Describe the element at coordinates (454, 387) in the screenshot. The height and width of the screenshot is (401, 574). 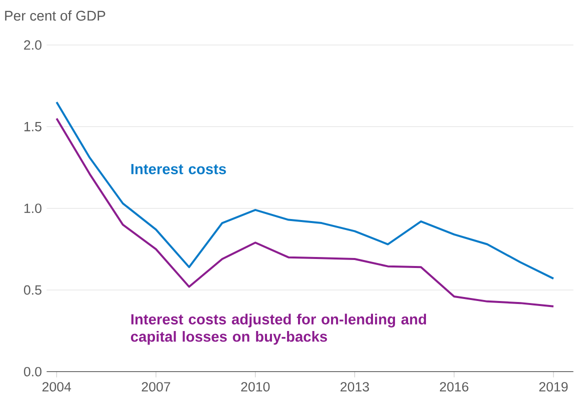
I see `x-tick-label: 2016` at that location.